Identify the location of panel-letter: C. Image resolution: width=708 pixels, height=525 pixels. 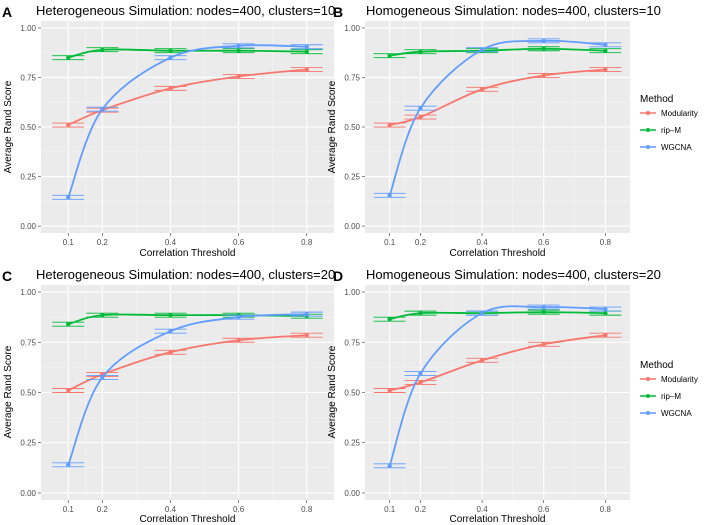
(7, 276).